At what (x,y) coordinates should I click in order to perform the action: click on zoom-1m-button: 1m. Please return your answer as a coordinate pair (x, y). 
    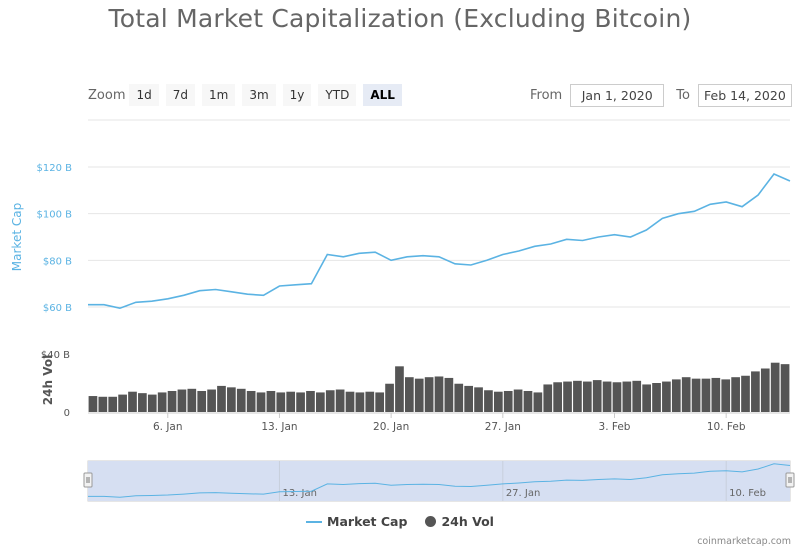
    Looking at the image, I should click on (219, 95).